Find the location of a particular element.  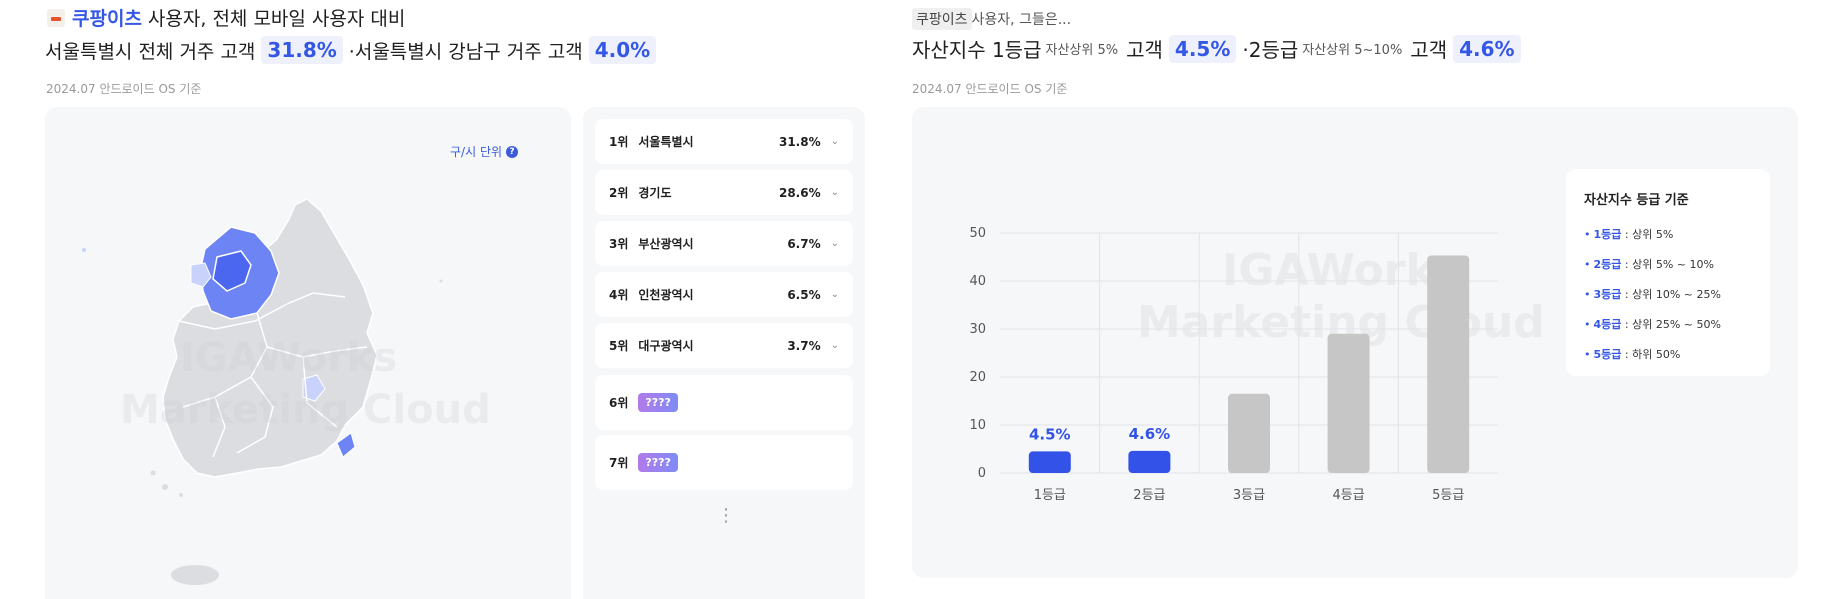

legend-item: • 2등급 : 상위 5% ~ 10% is located at coordinates (1668, 264).